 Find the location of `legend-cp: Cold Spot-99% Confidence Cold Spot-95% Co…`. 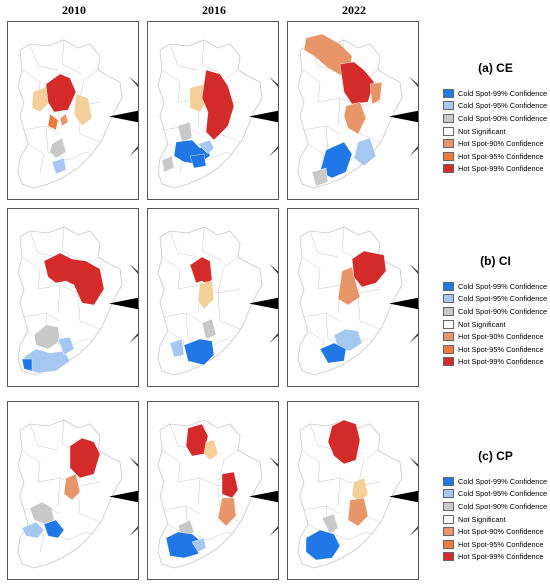

legend-cp: Cold Spot-99% Confidence Cold Spot-95% Co… is located at coordinates (496, 519).